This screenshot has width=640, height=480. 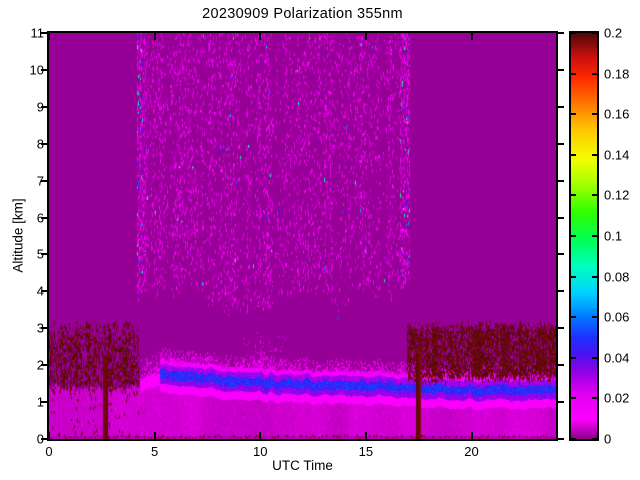 I want to click on colorbar-tick-label-0.1: 0.1, so click(x=613, y=236).